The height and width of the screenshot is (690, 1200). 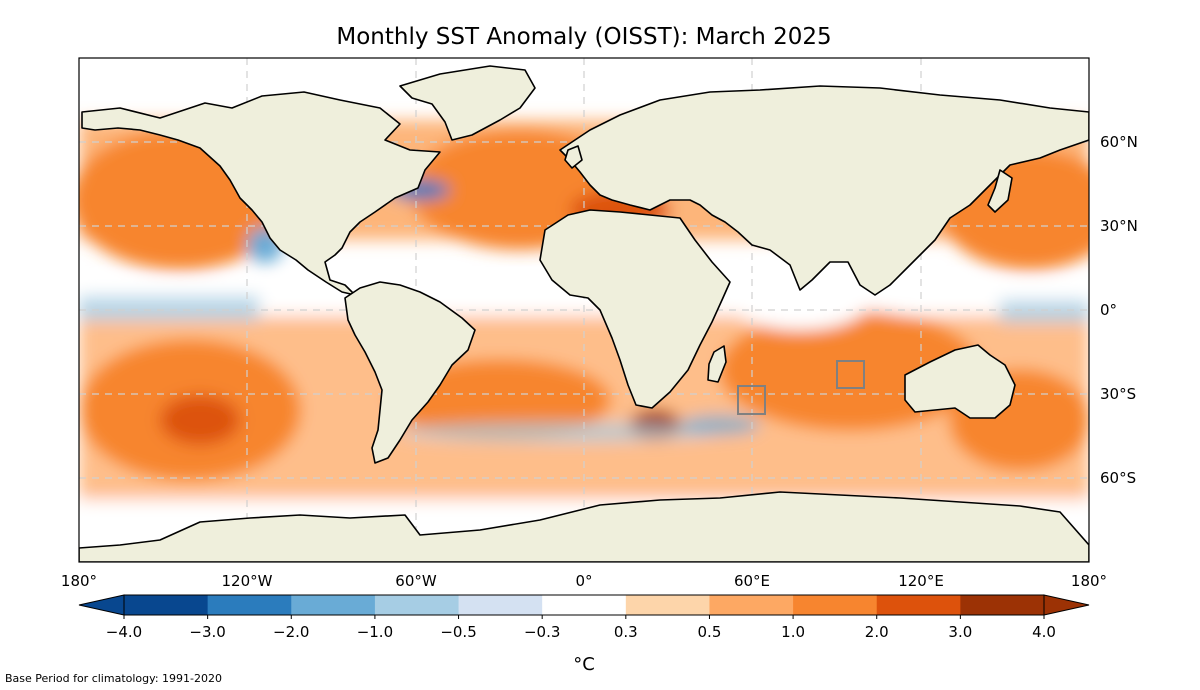 I want to click on lat-label: 30°S, so click(x=1118, y=394).